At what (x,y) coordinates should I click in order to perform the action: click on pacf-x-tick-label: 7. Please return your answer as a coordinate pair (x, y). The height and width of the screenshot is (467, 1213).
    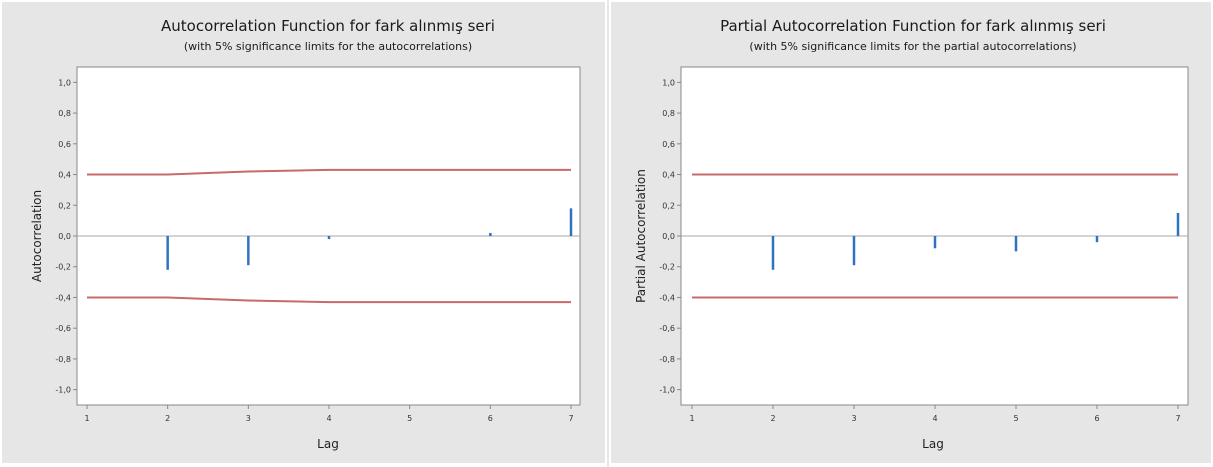
    Looking at the image, I should click on (1177, 418).